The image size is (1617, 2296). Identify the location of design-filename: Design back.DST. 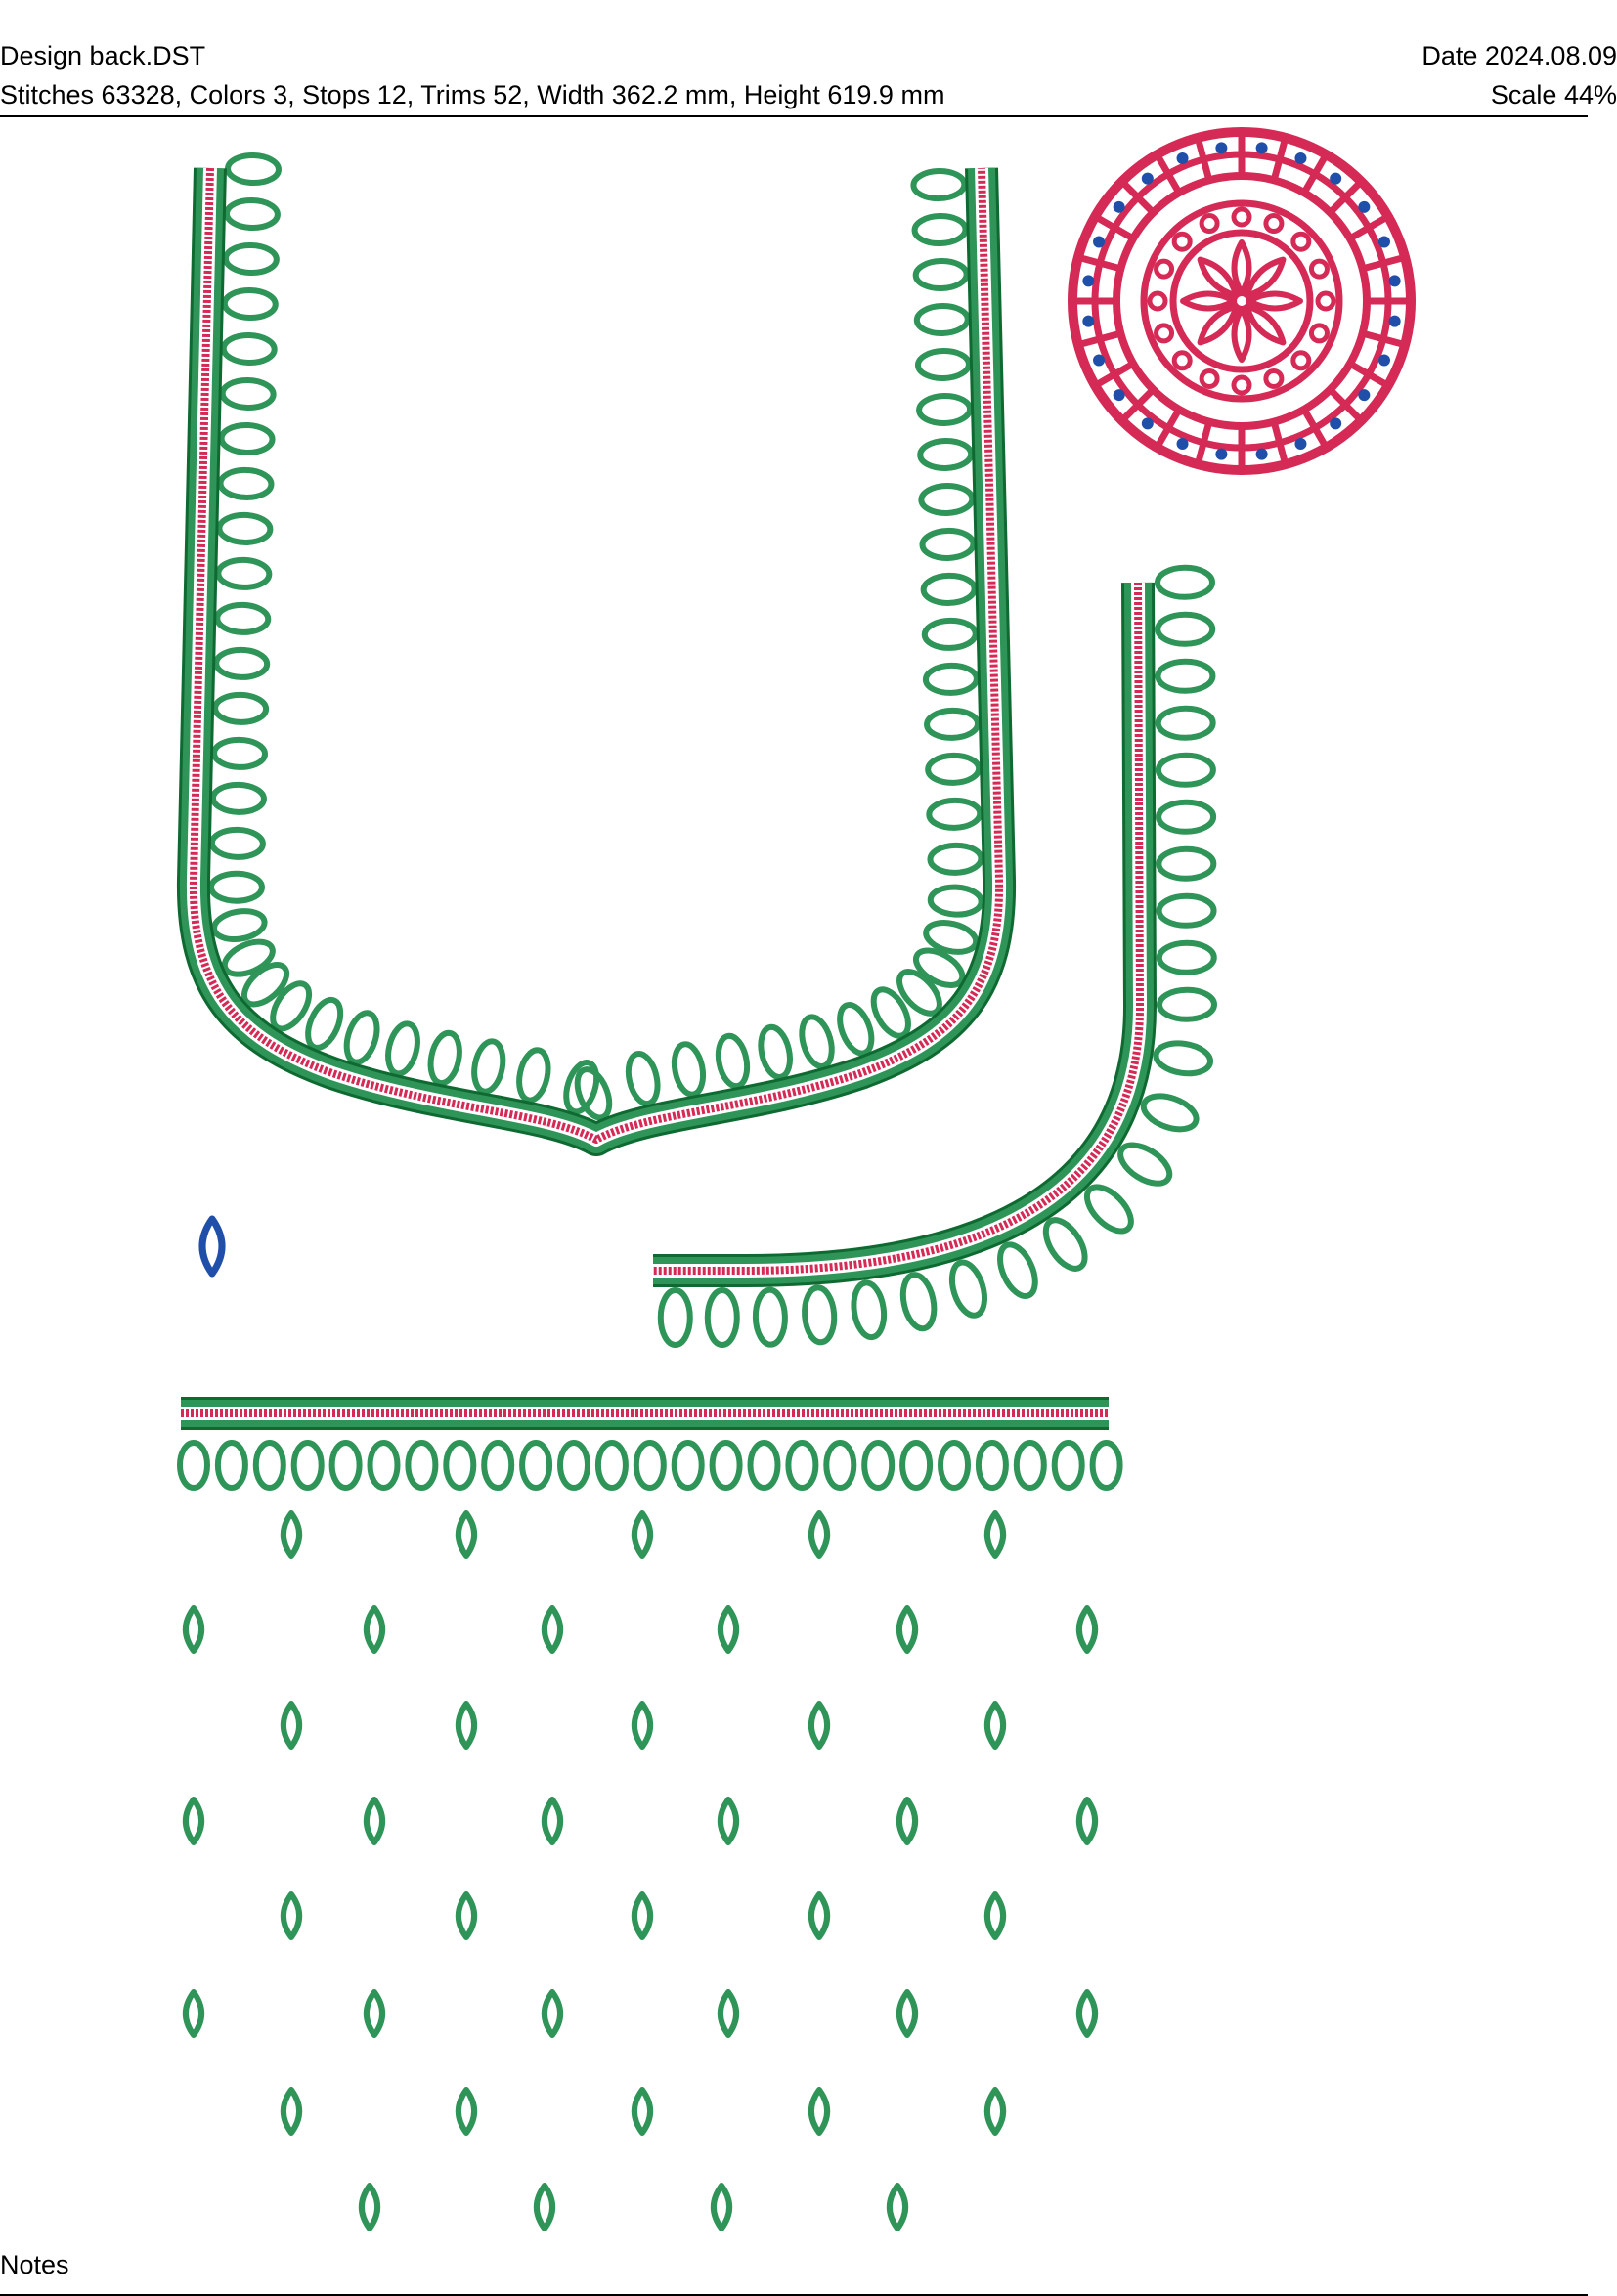
(103, 55).